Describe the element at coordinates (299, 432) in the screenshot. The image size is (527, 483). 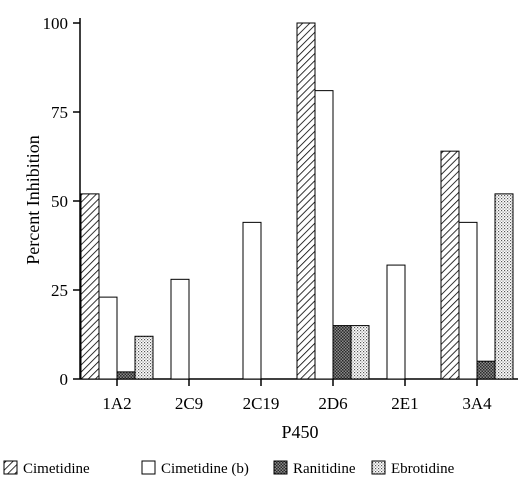
I see `x-axis-title: P450` at that location.